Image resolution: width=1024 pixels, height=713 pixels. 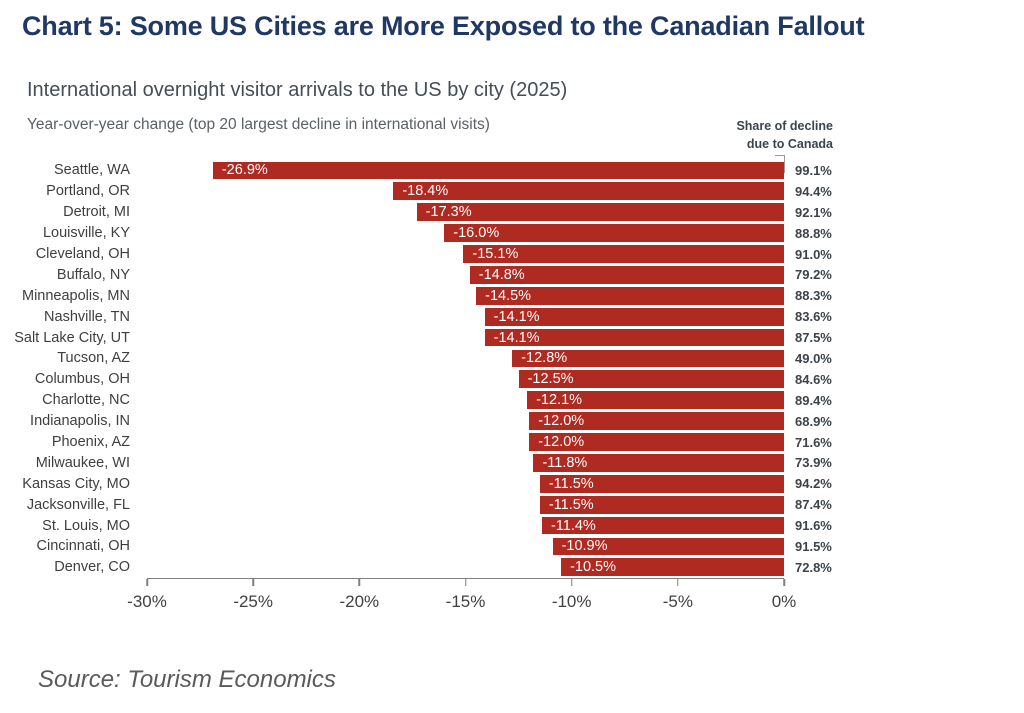 I want to click on bar: -10.9%, so click(x=668, y=546).